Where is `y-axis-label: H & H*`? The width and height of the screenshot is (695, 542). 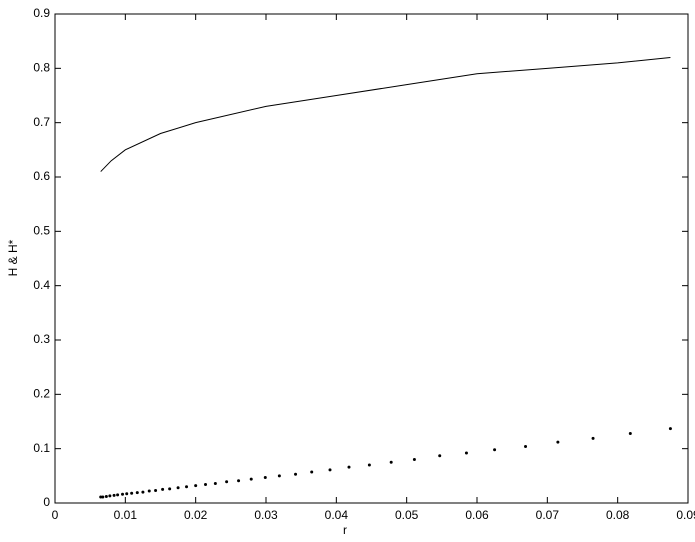
y-axis-label: H & H* is located at coordinates (13, 257).